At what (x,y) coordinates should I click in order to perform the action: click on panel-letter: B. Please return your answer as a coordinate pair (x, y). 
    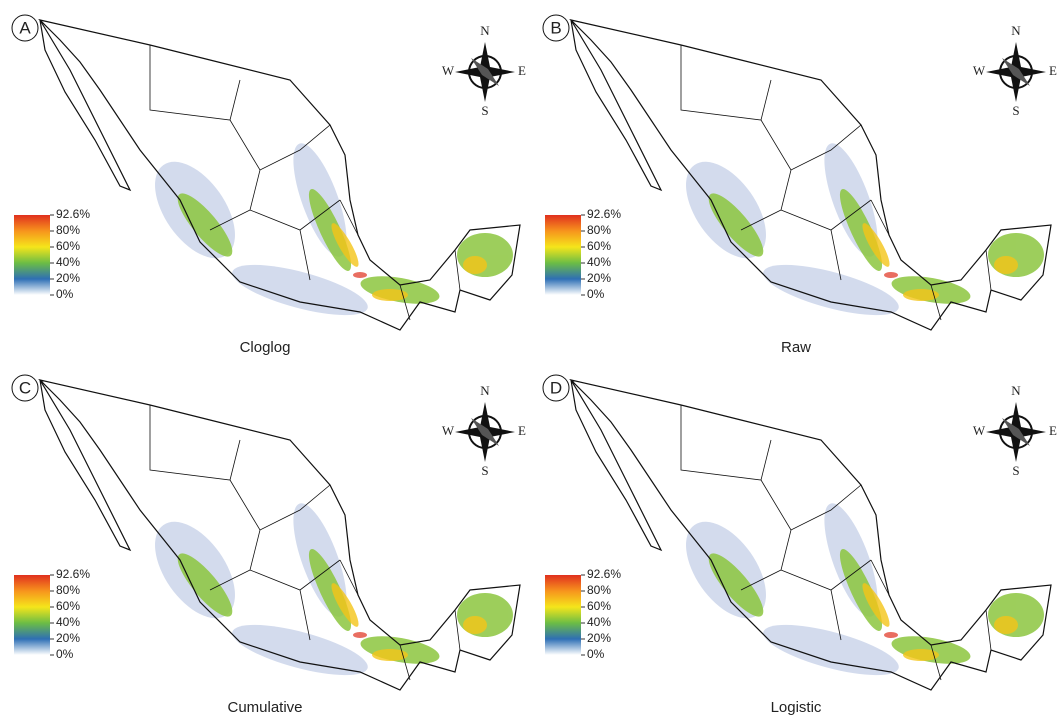
    Looking at the image, I should click on (555, 27).